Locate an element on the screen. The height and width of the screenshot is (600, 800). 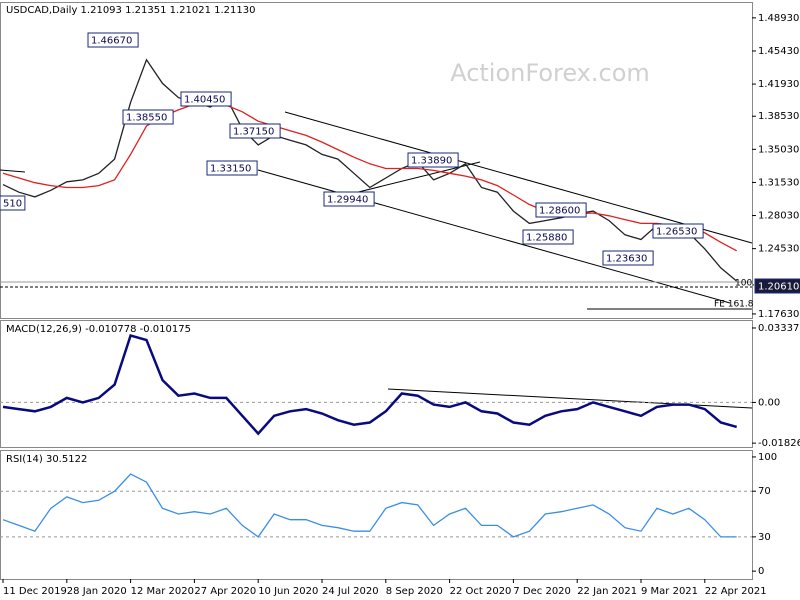
price-label: 1.33150 is located at coordinates (230, 169).